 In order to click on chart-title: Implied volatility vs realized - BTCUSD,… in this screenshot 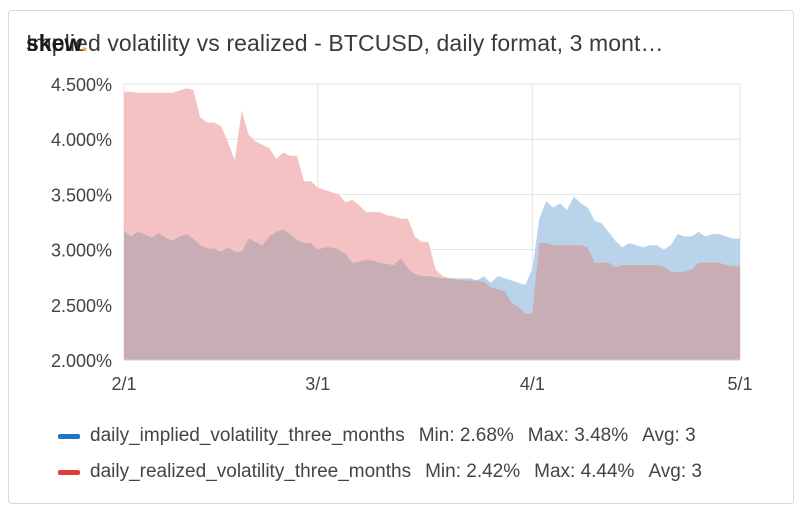, I will do `click(391, 43)`.